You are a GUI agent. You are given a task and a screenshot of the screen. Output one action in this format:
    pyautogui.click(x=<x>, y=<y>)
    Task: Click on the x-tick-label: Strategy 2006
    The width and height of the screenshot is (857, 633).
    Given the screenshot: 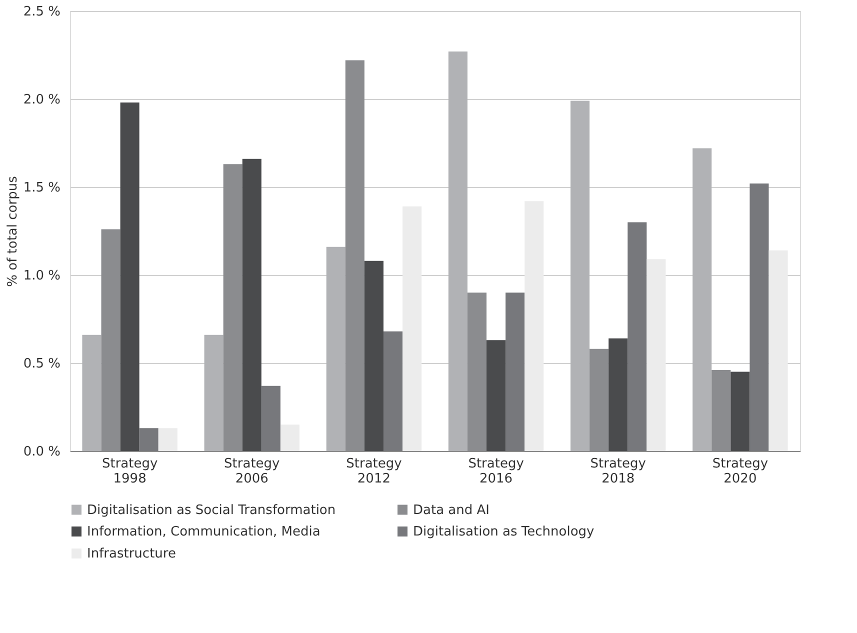 What is the action you would take?
    pyautogui.click(x=252, y=471)
    